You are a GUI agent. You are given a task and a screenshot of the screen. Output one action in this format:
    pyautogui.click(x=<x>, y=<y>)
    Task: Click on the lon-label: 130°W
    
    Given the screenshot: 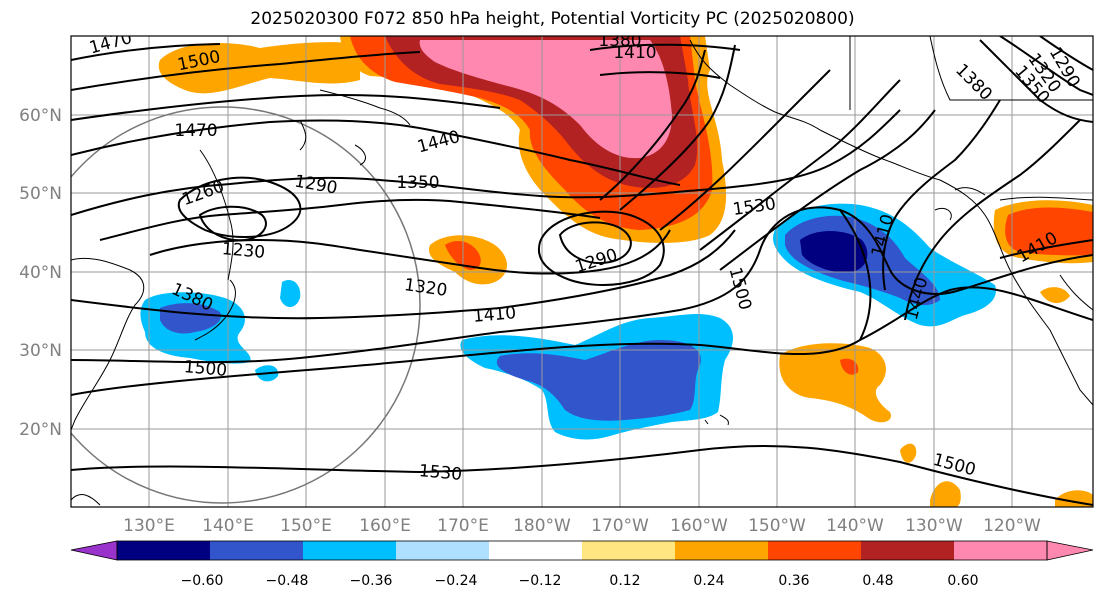 What is the action you would take?
    pyautogui.click(x=934, y=526)
    